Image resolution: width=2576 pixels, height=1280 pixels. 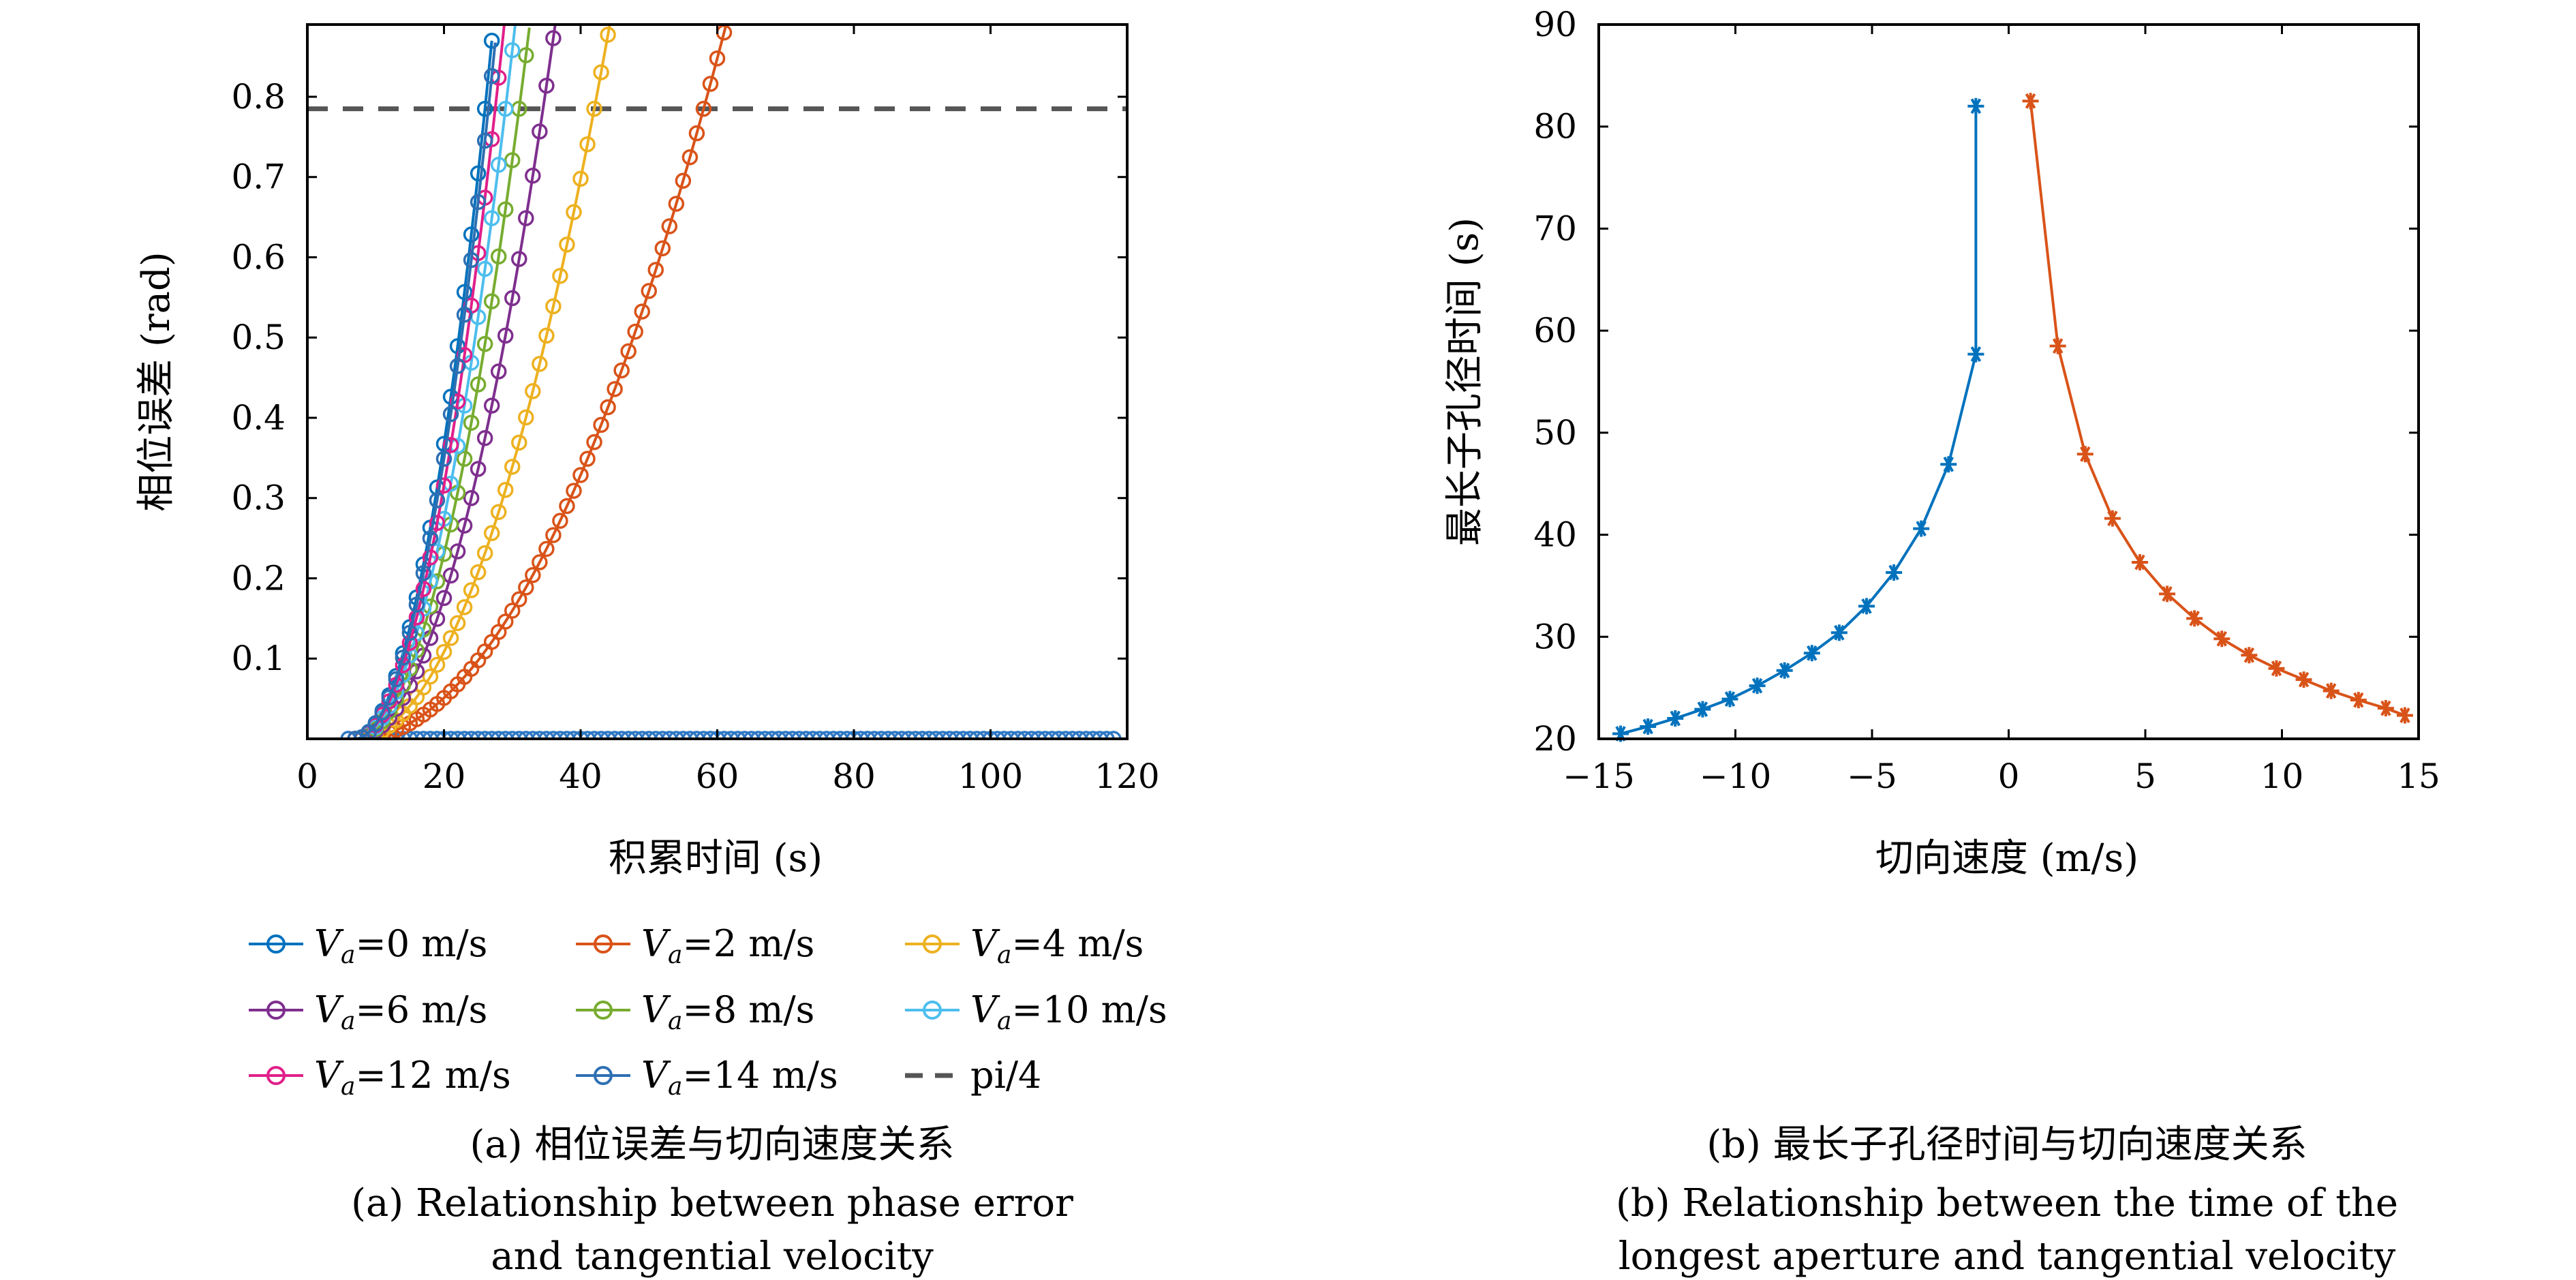 I want to click on legend-entry: Va=6 m/s, so click(x=368, y=1012).